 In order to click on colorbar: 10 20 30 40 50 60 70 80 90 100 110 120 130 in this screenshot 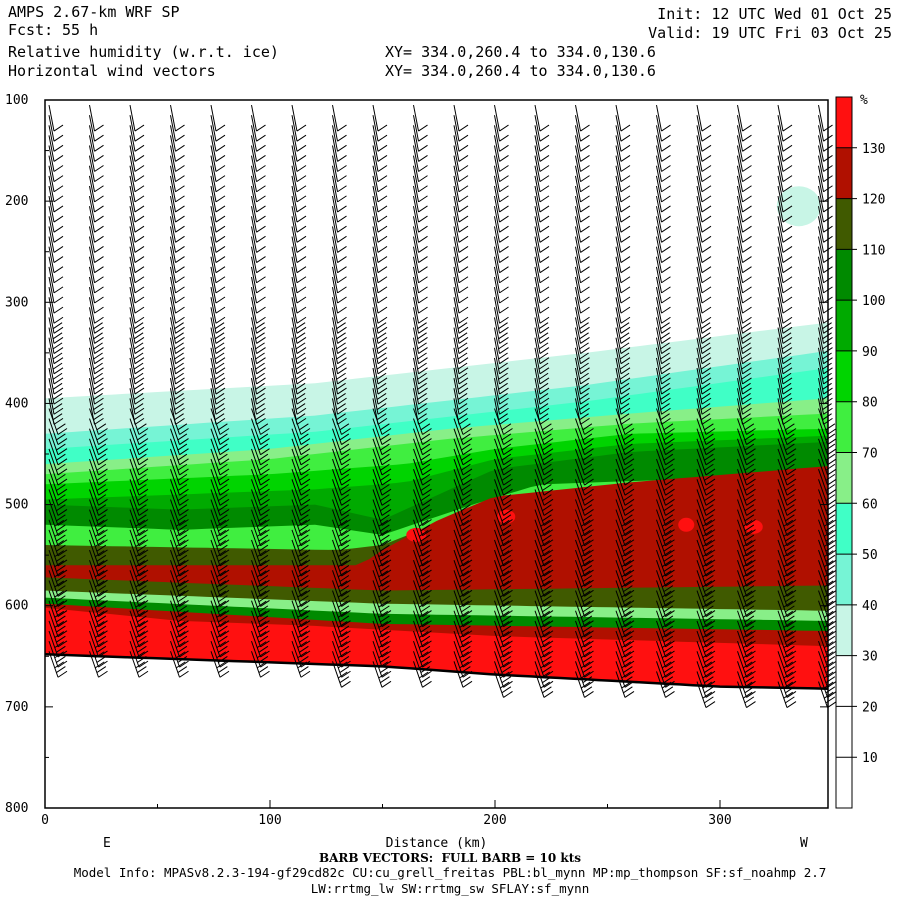, I will do `click(860, 452)`.